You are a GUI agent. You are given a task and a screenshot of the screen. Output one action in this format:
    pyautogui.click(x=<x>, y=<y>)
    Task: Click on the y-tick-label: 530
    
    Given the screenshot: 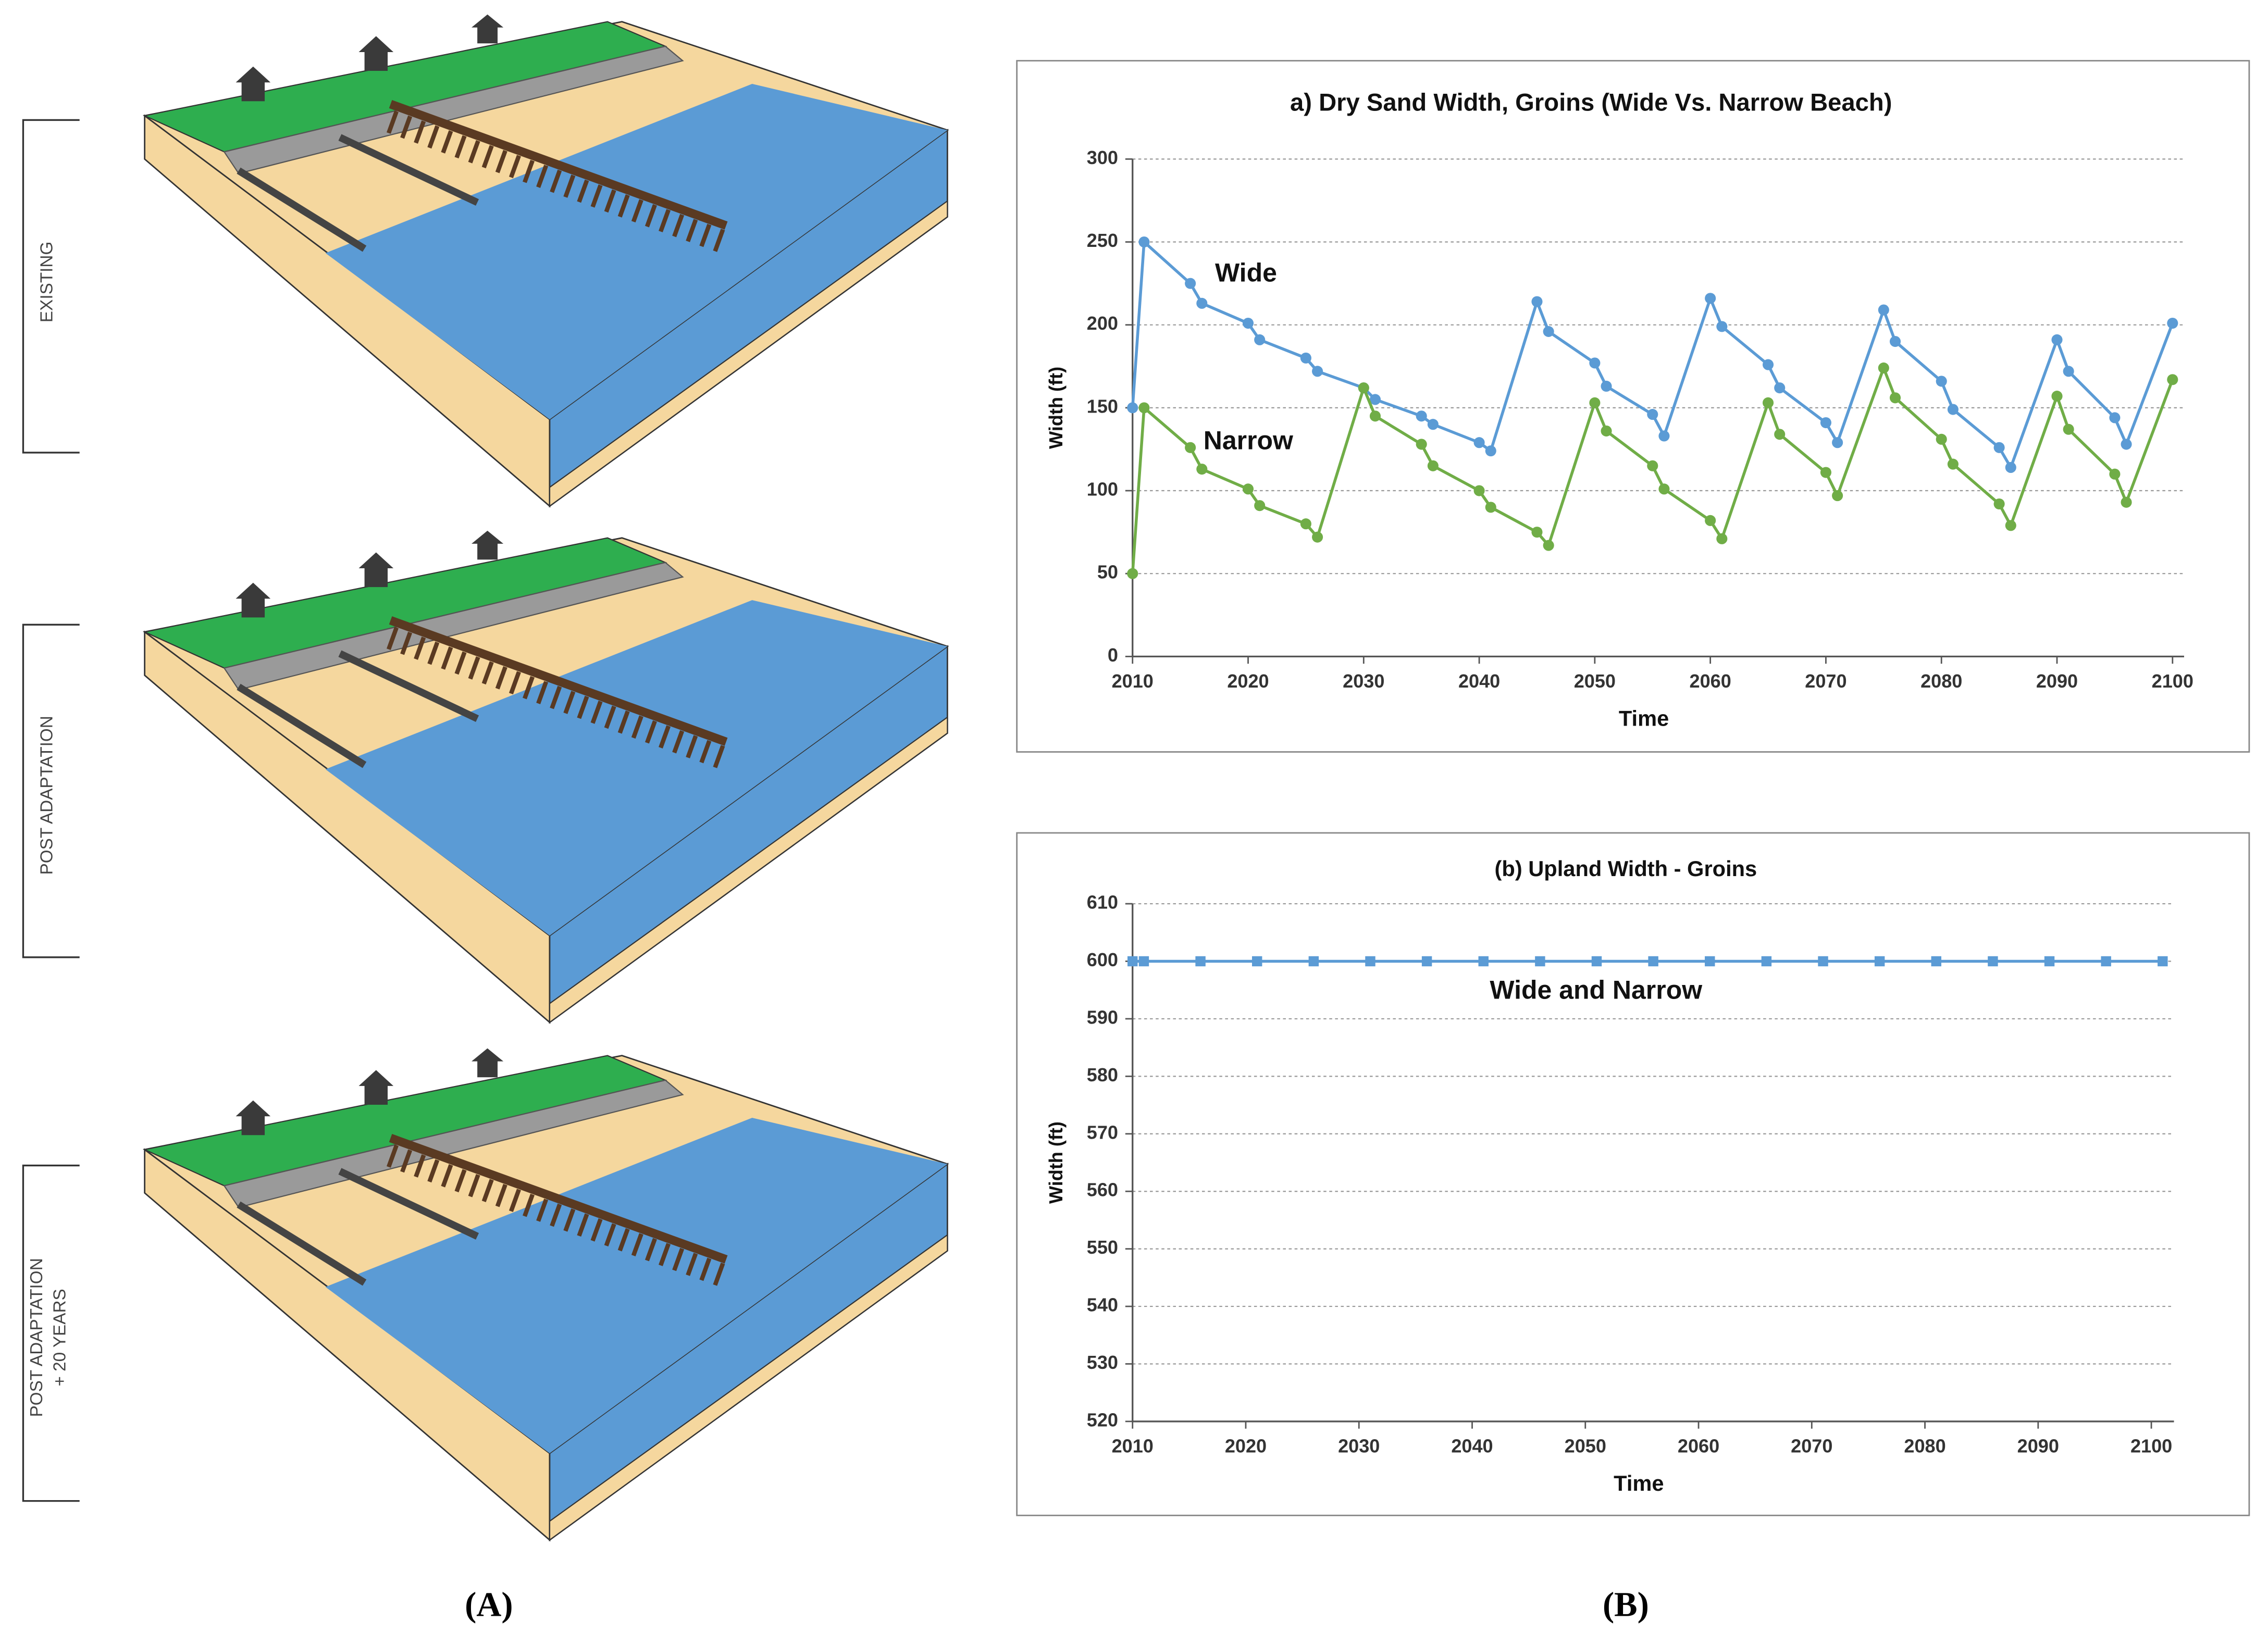 What is the action you would take?
    pyautogui.click(x=1102, y=1362)
    